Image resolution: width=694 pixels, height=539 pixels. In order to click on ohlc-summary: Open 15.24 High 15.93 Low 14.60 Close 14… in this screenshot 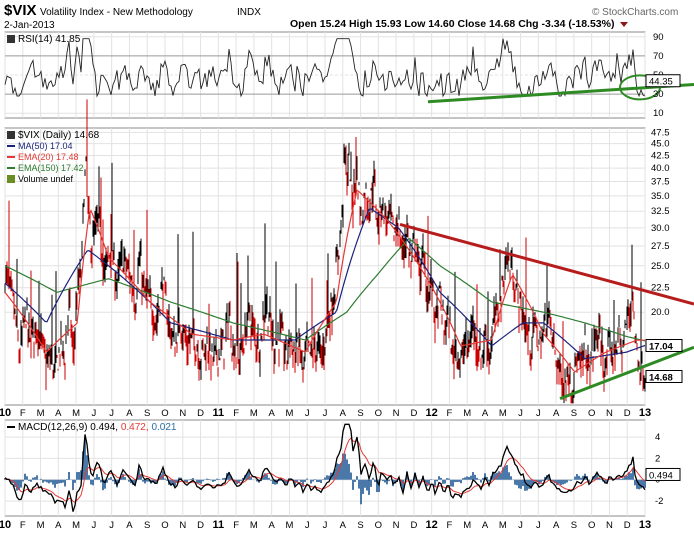, I will do `click(452, 24)`.